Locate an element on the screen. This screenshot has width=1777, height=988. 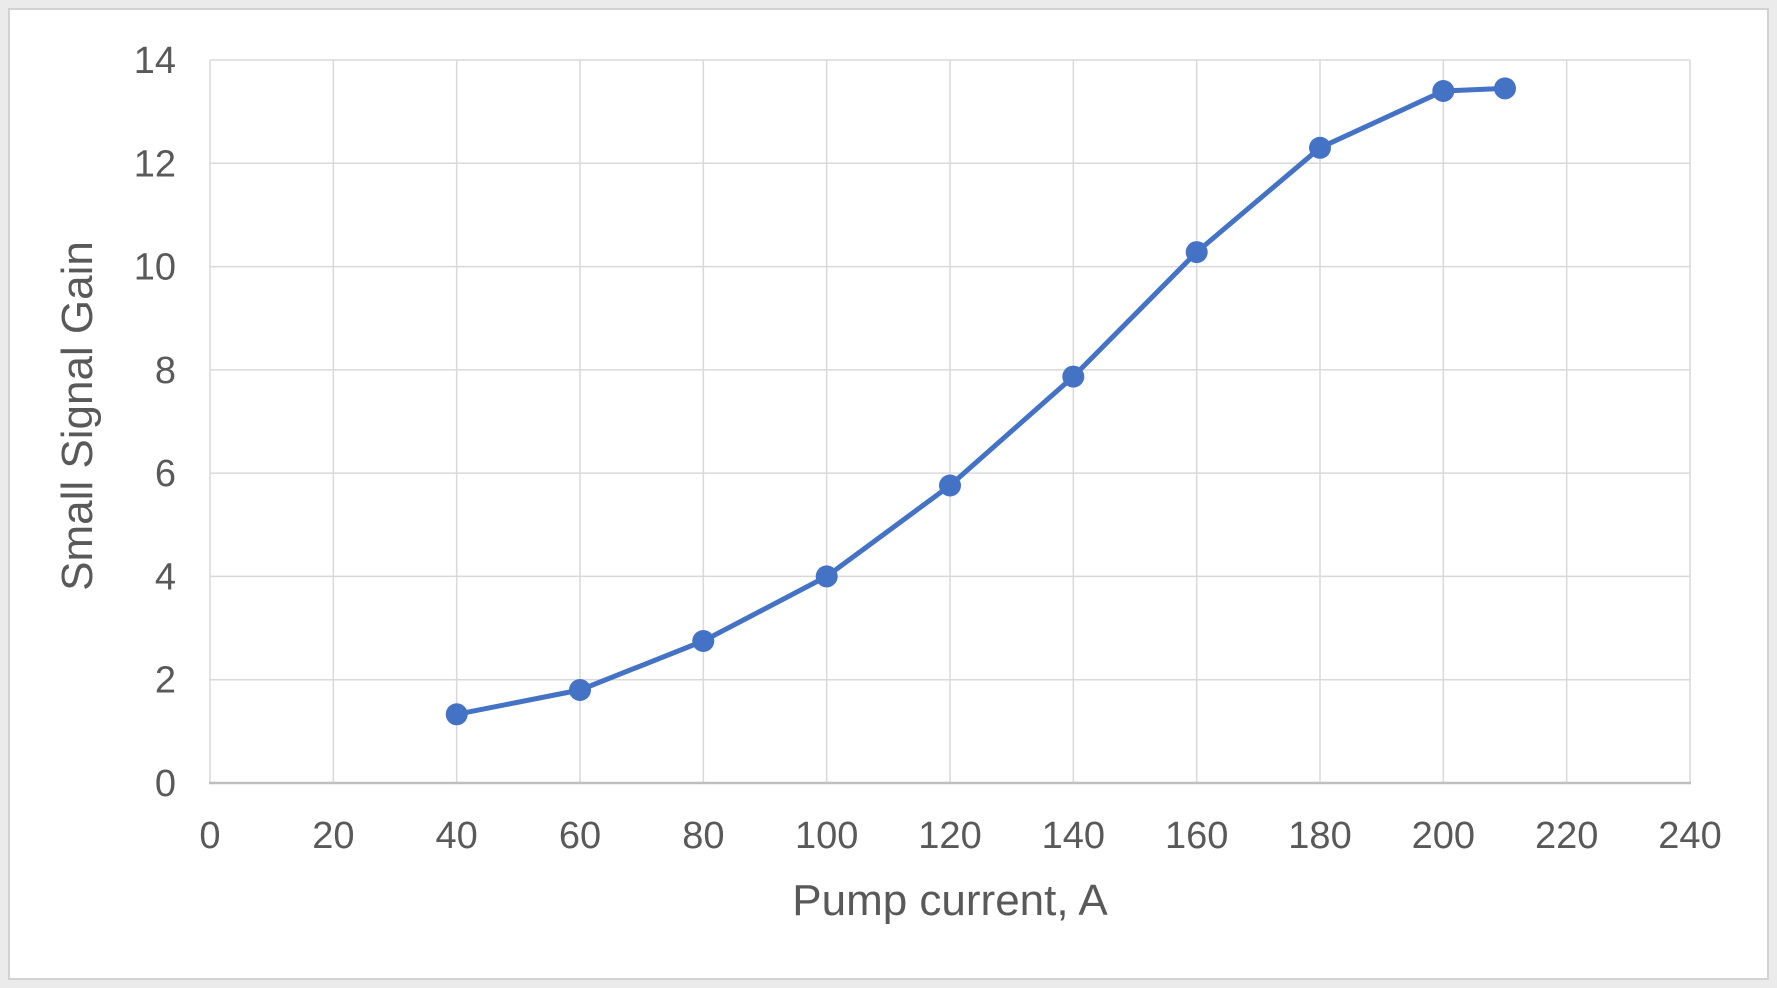
x-tick-label: 160 is located at coordinates (1196, 836).